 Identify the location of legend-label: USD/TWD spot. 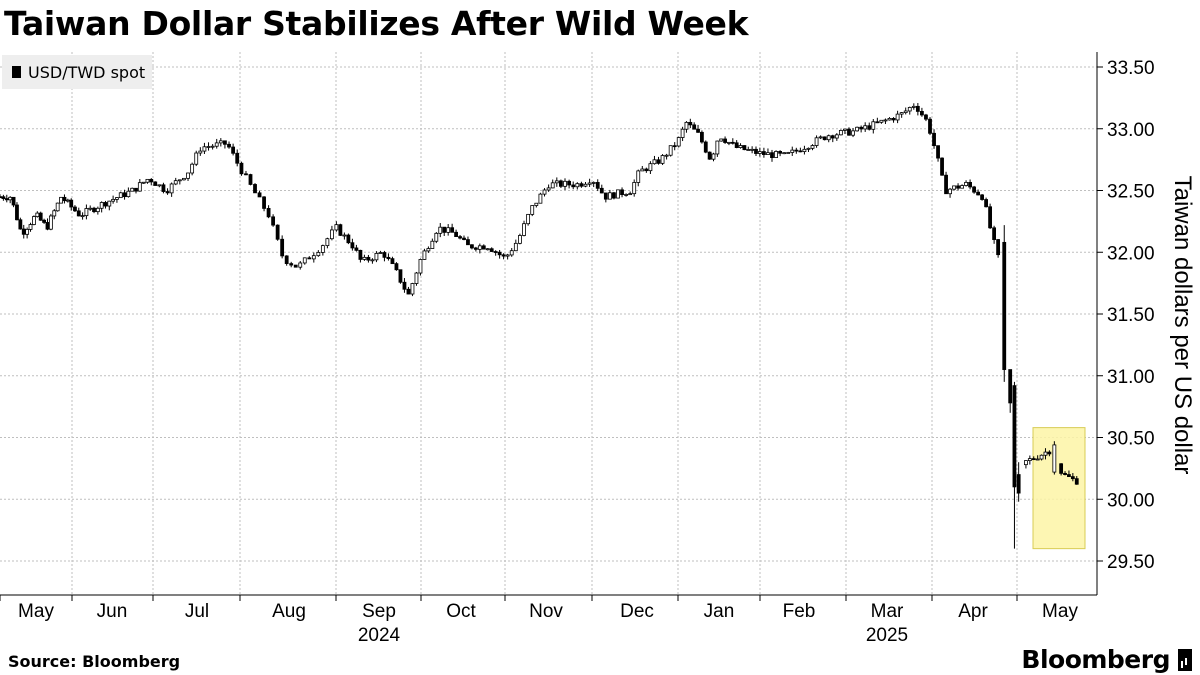
(87, 72).